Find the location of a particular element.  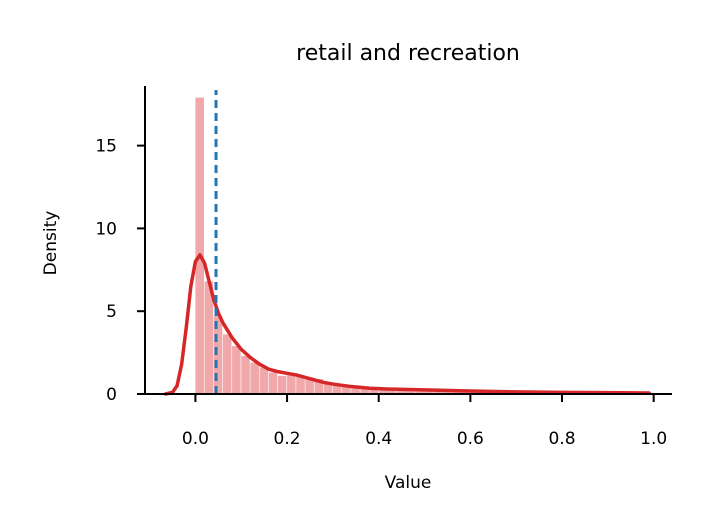

x-tick-label: 0.4 is located at coordinates (378, 439).